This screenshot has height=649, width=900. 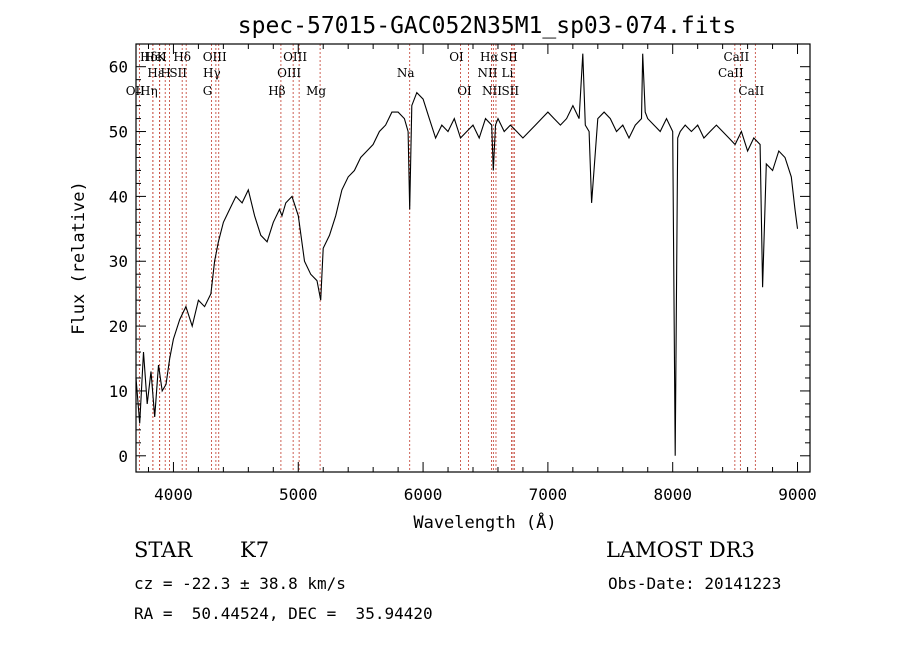 What do you see at coordinates (118, 326) in the screenshot?
I see `y-tick-label-2: 20` at bounding box center [118, 326].